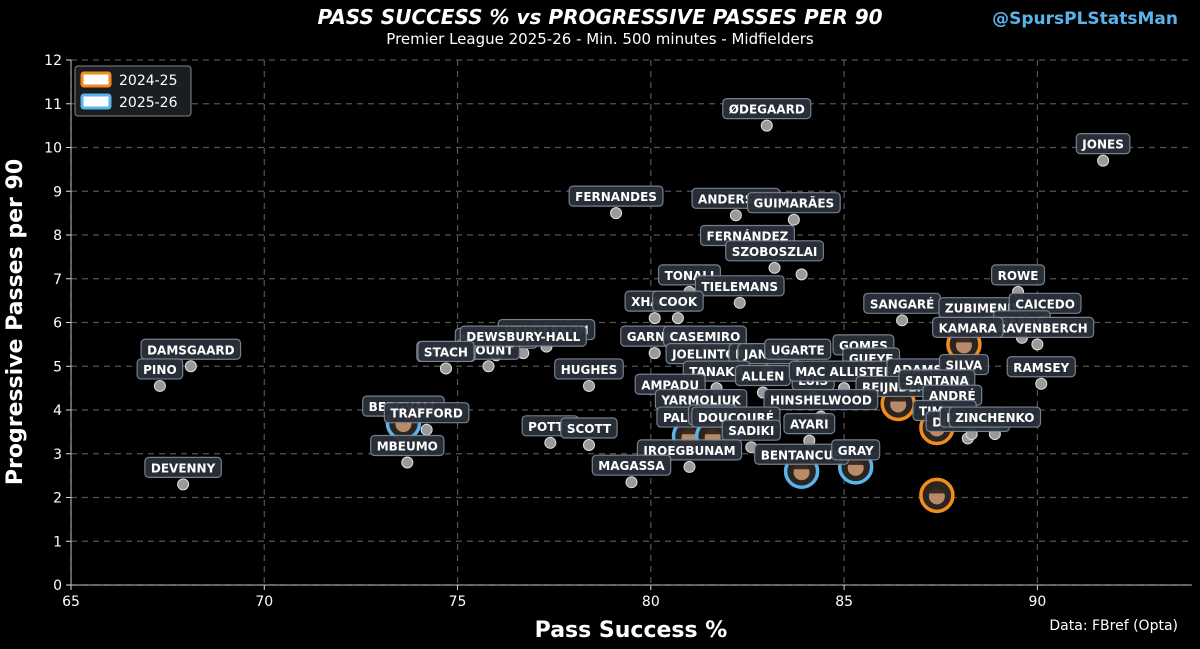 The image size is (1200, 649). I want to click on point-label: MAGASSA, so click(631, 465).